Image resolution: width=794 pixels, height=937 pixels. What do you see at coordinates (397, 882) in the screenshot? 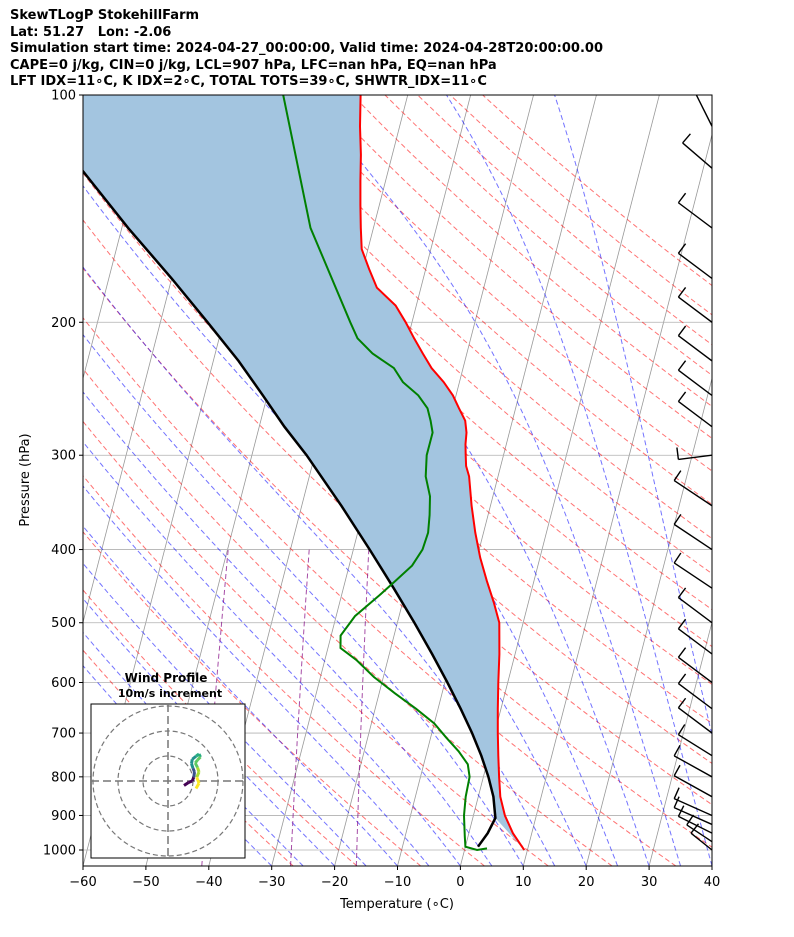
I see `x-tick-label: −10` at bounding box center [397, 882].